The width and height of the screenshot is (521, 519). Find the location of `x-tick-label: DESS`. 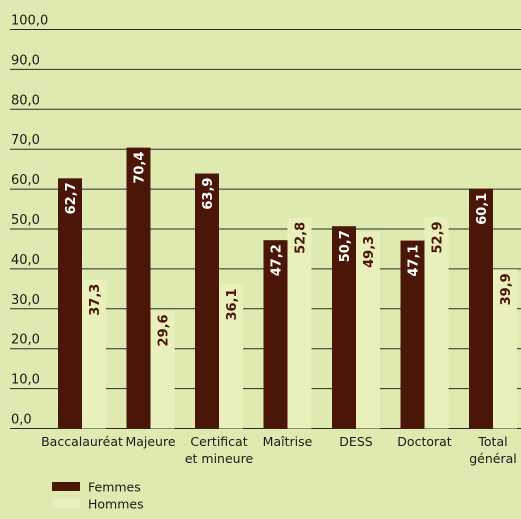

x-tick-label: DESS is located at coordinates (355, 441).